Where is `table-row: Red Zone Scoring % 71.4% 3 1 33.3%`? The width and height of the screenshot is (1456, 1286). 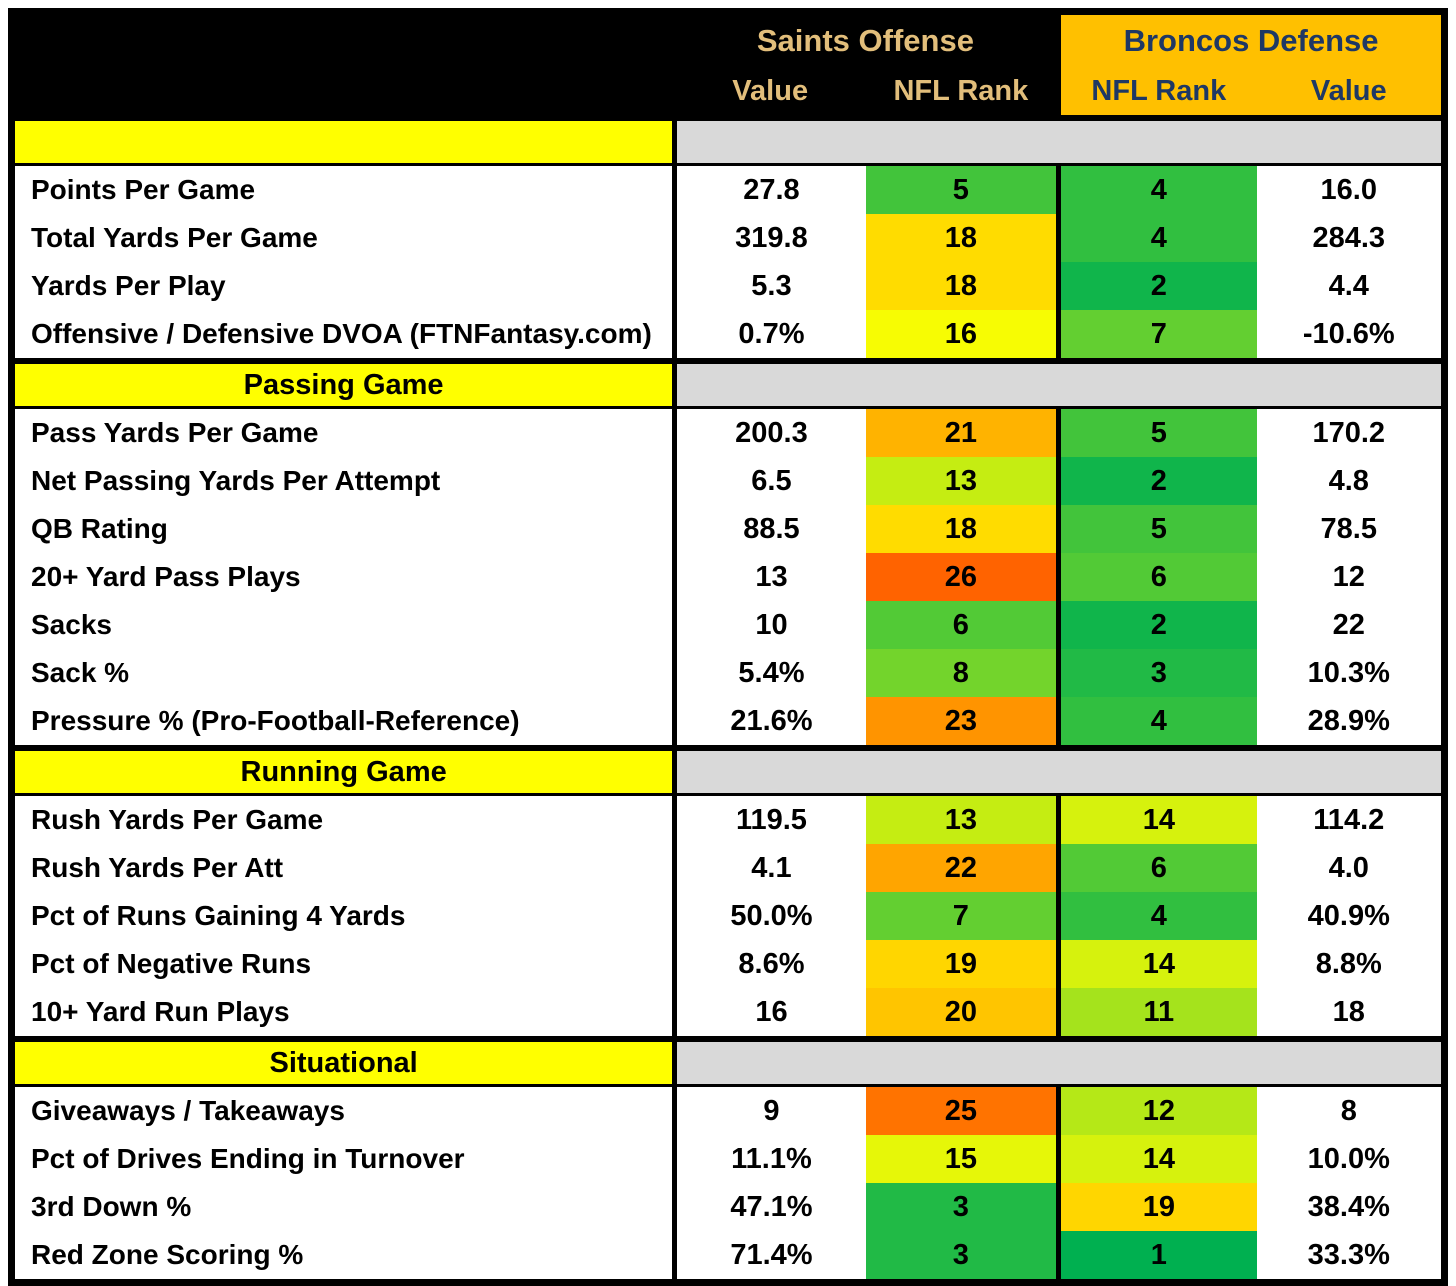
table-row: Red Zone Scoring % 71.4% 3 1 33.3% is located at coordinates (728, 1257).